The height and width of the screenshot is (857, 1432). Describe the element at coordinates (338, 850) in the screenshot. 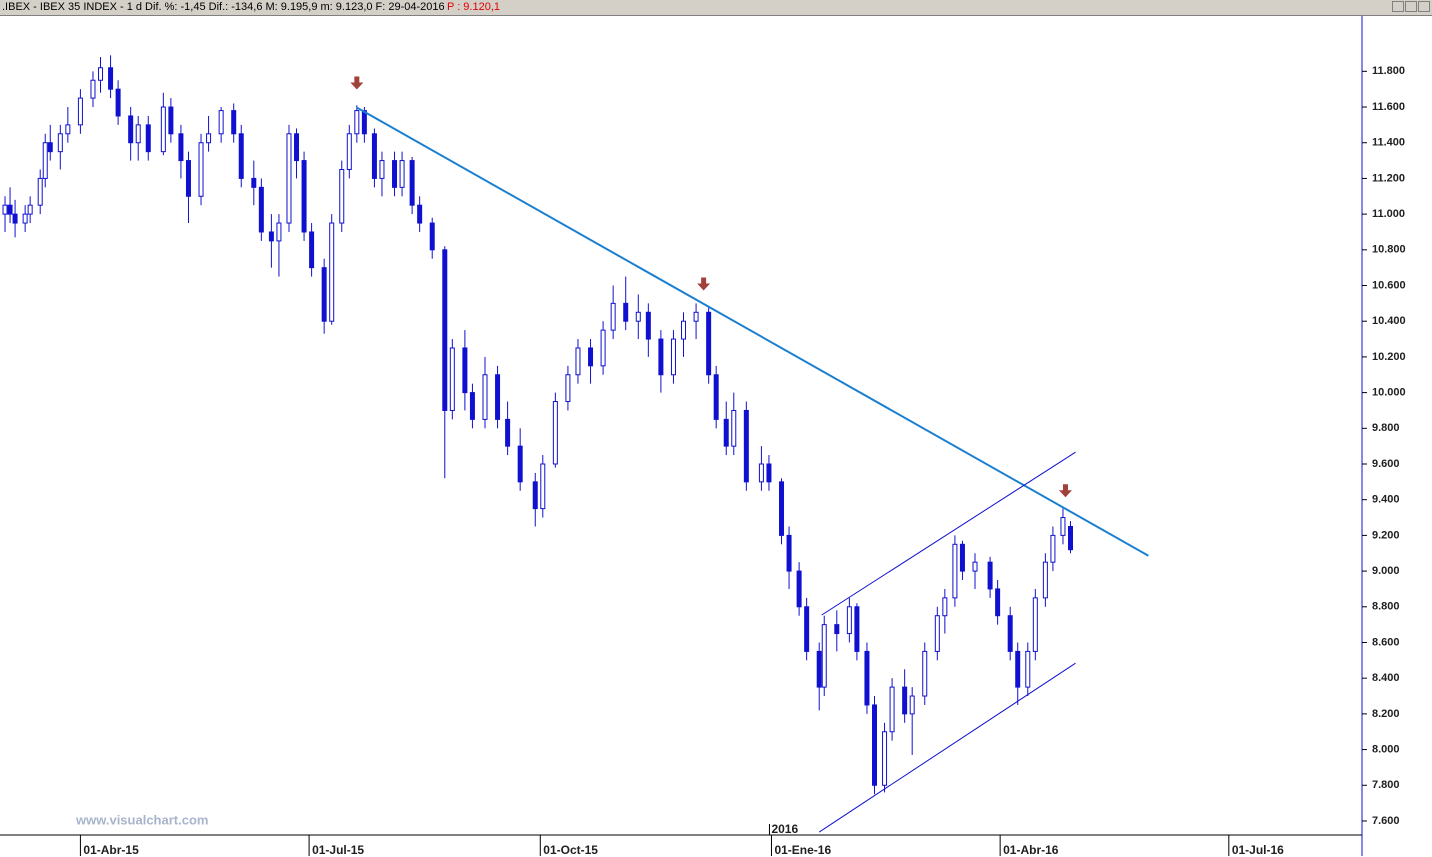

I see `x-tick-label: 01-Jul-15` at that location.